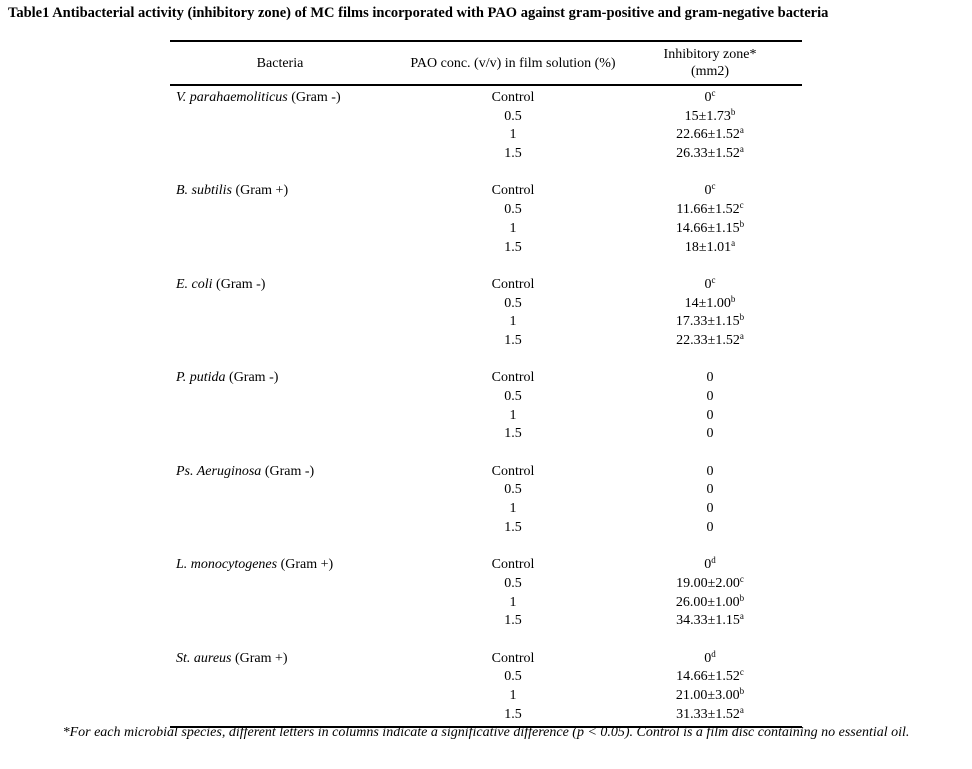 The height and width of the screenshot is (769, 972). What do you see at coordinates (486, 98) in the screenshot?
I see `table-row: V. parahaemoliticus (Gram -) Control 0c` at bounding box center [486, 98].